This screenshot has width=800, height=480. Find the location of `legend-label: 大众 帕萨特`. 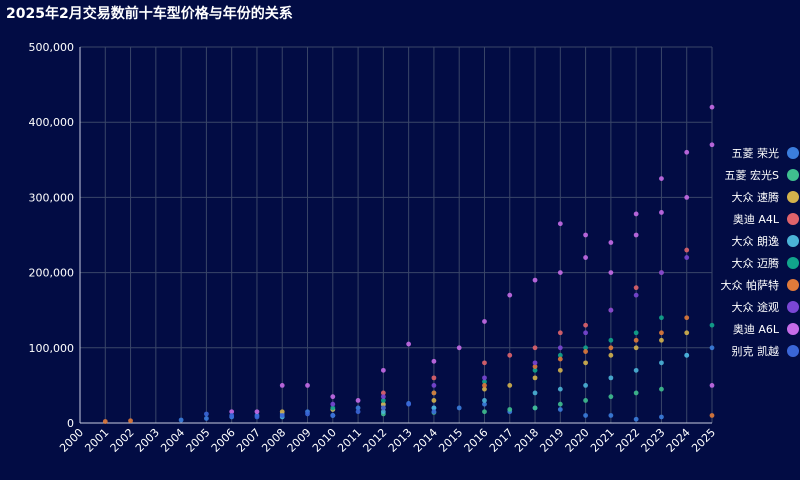

legend-label: 大众 帕萨特 is located at coordinates (750, 285).